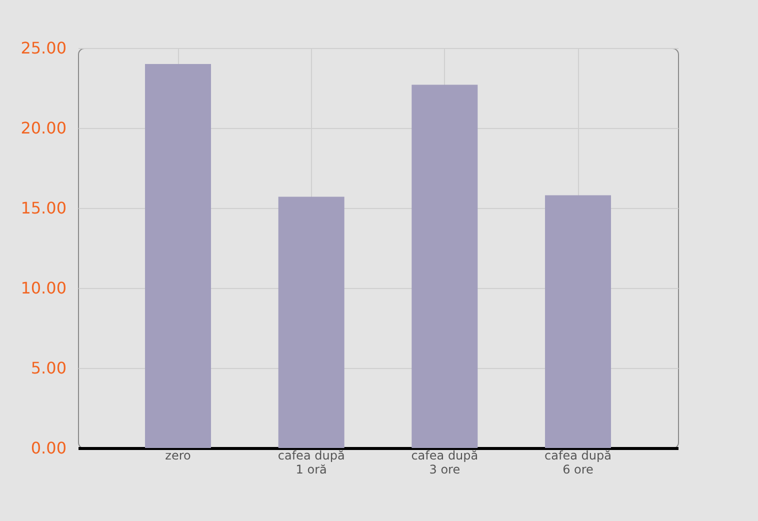 The width and height of the screenshot is (758, 521). I want to click on y-tick-label: 0.00, so click(48, 448).